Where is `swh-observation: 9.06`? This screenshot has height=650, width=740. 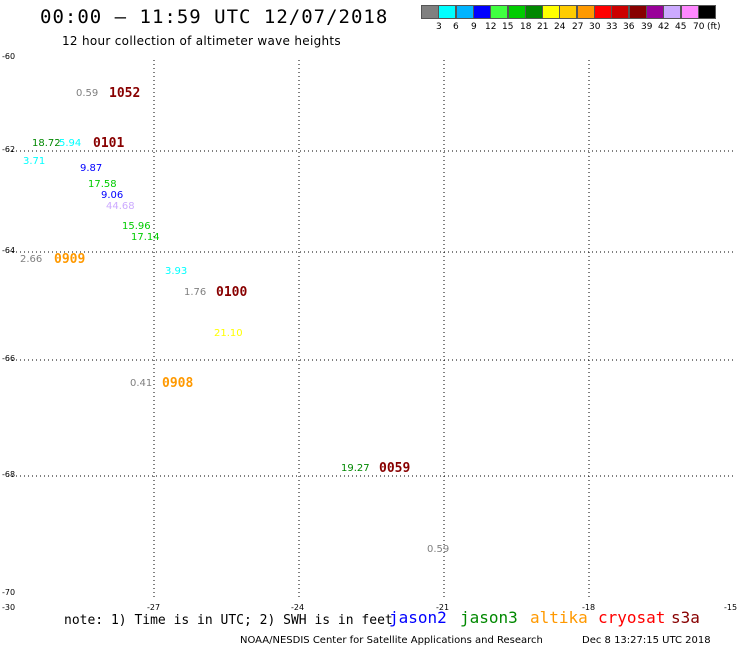 swh-observation: 9.06 is located at coordinates (112, 195).